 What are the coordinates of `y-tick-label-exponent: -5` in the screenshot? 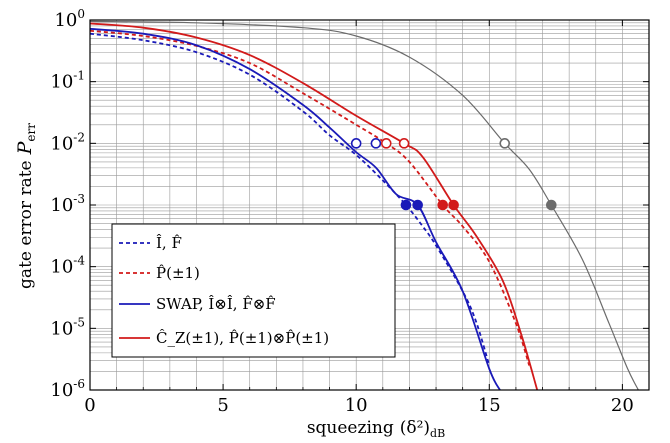 It's located at (79, 322).